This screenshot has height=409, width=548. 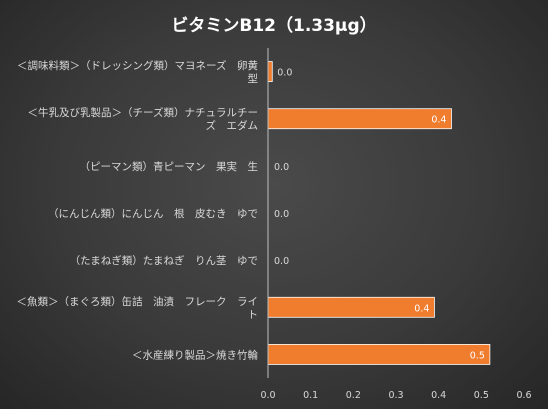 I want to click on category-label: ト, so click(x=253, y=315).